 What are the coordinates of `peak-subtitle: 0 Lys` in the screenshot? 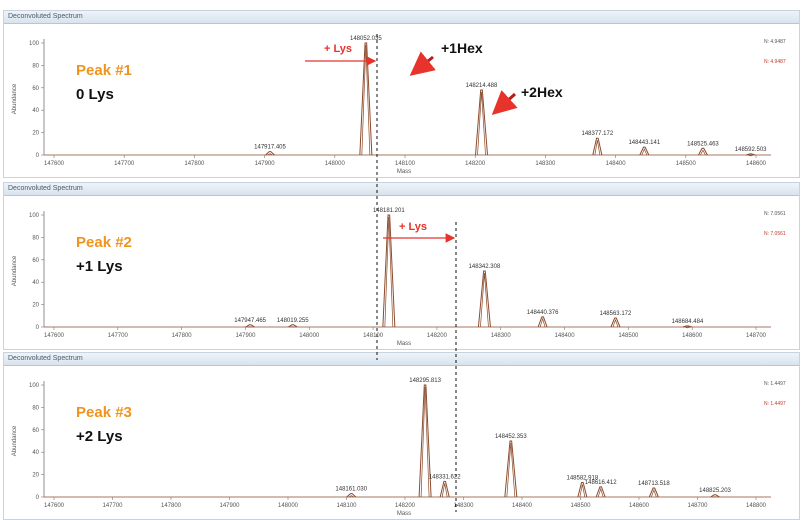 It's located at (95, 94).